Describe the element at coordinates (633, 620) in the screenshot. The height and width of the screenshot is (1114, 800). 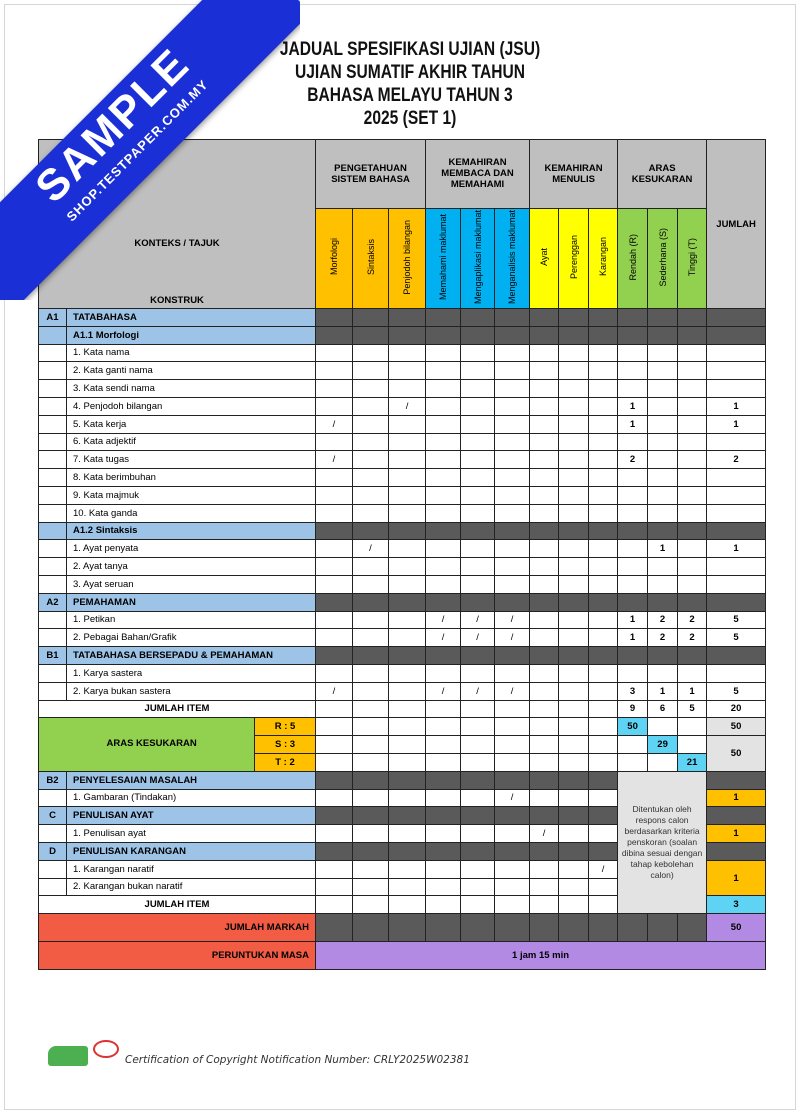
I see `item-cell: 1` at that location.